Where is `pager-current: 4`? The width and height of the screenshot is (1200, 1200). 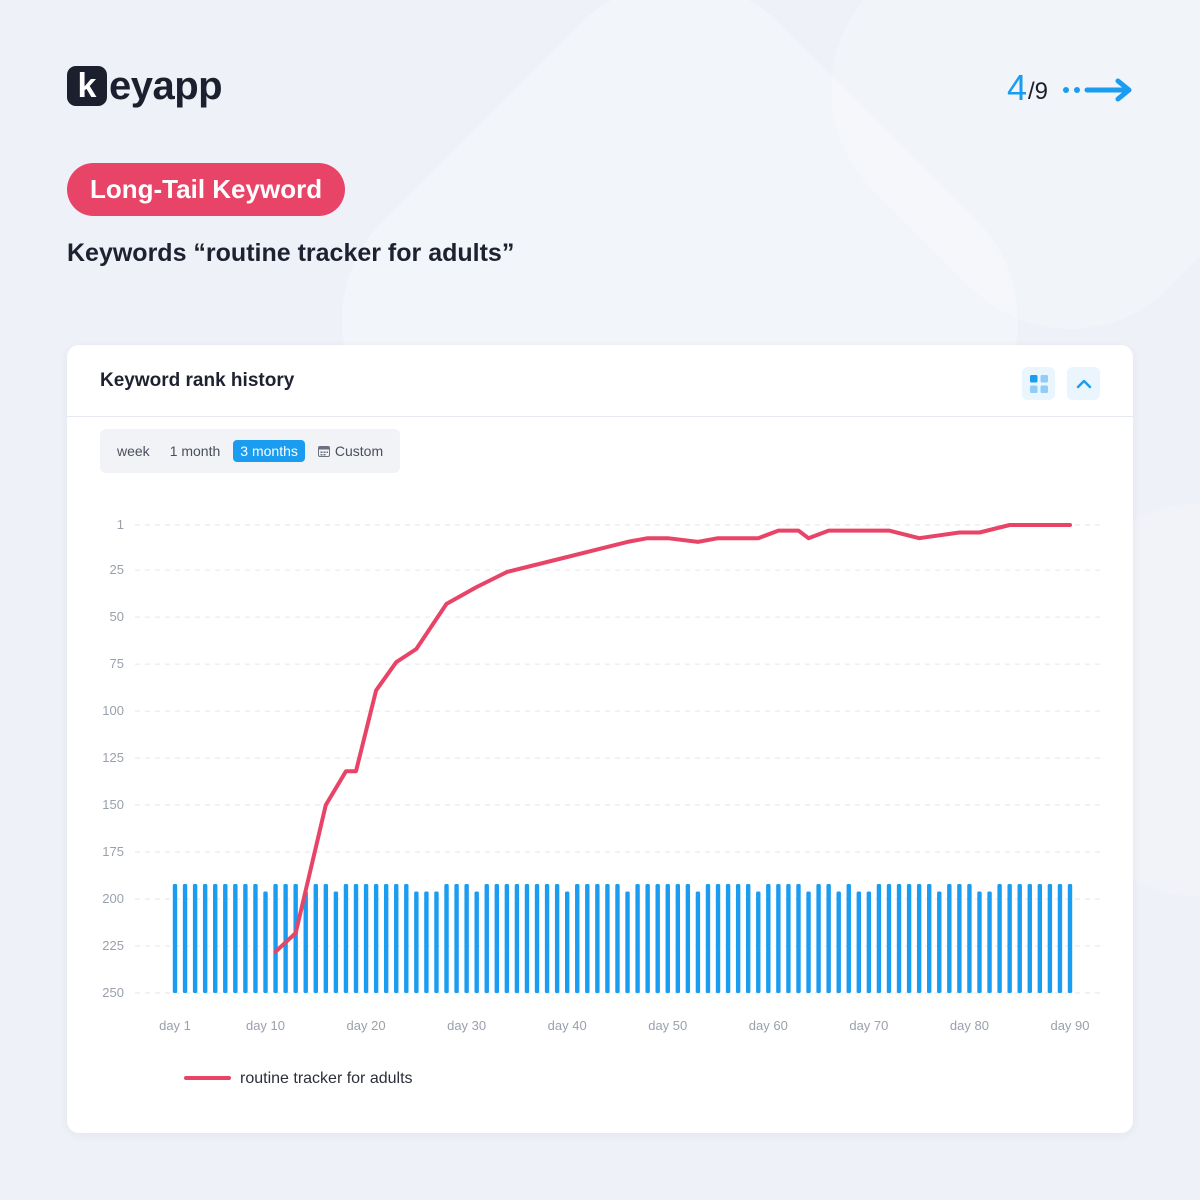
pager-current: 4 is located at coordinates (1016, 87).